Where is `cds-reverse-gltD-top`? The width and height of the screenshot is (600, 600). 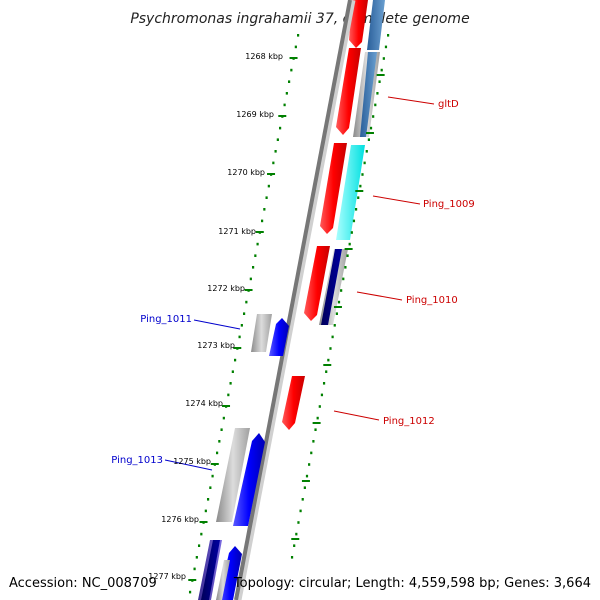 cds-reverse-gltD-top is located at coordinates (358, 24).